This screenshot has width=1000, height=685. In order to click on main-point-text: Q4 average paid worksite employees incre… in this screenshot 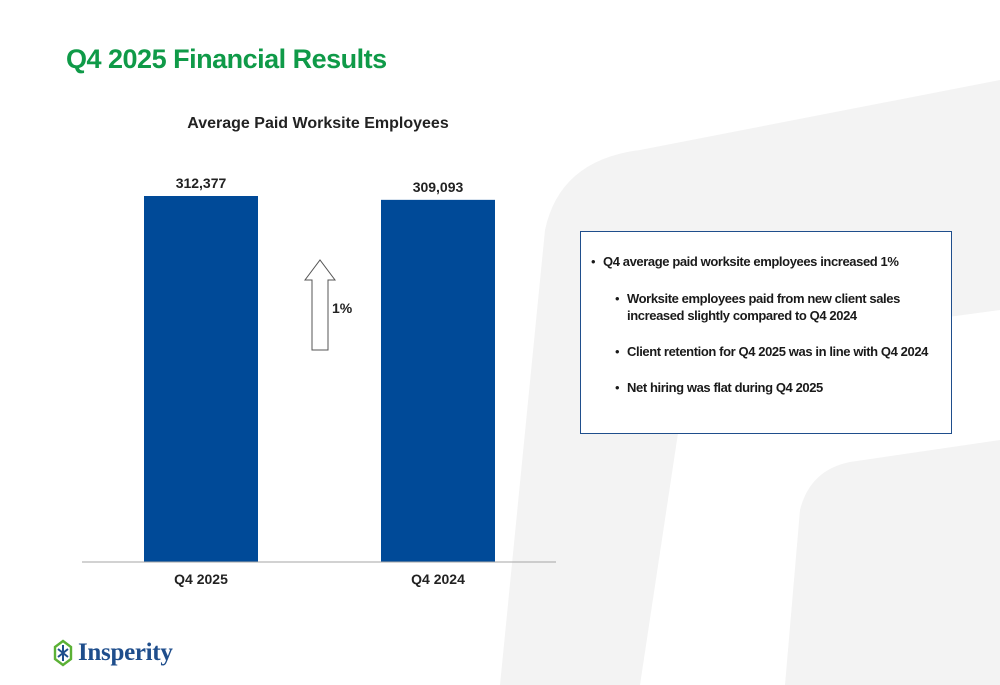, I will do `click(751, 261)`.